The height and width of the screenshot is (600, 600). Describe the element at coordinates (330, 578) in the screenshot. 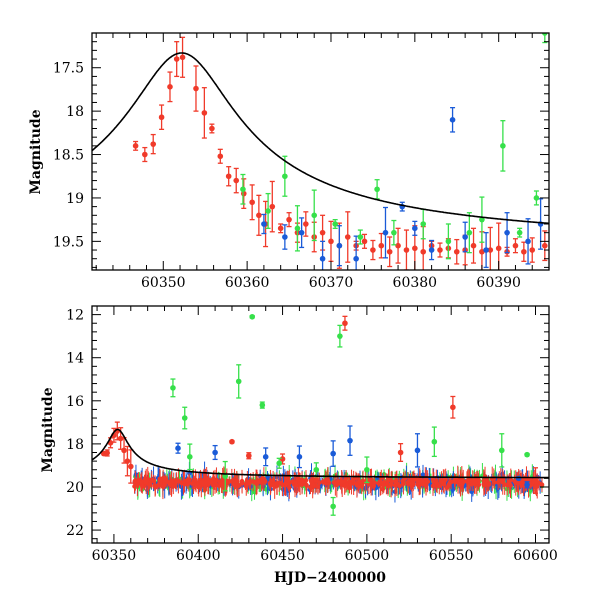

I see `x-axis-title: HJD−2400000` at that location.